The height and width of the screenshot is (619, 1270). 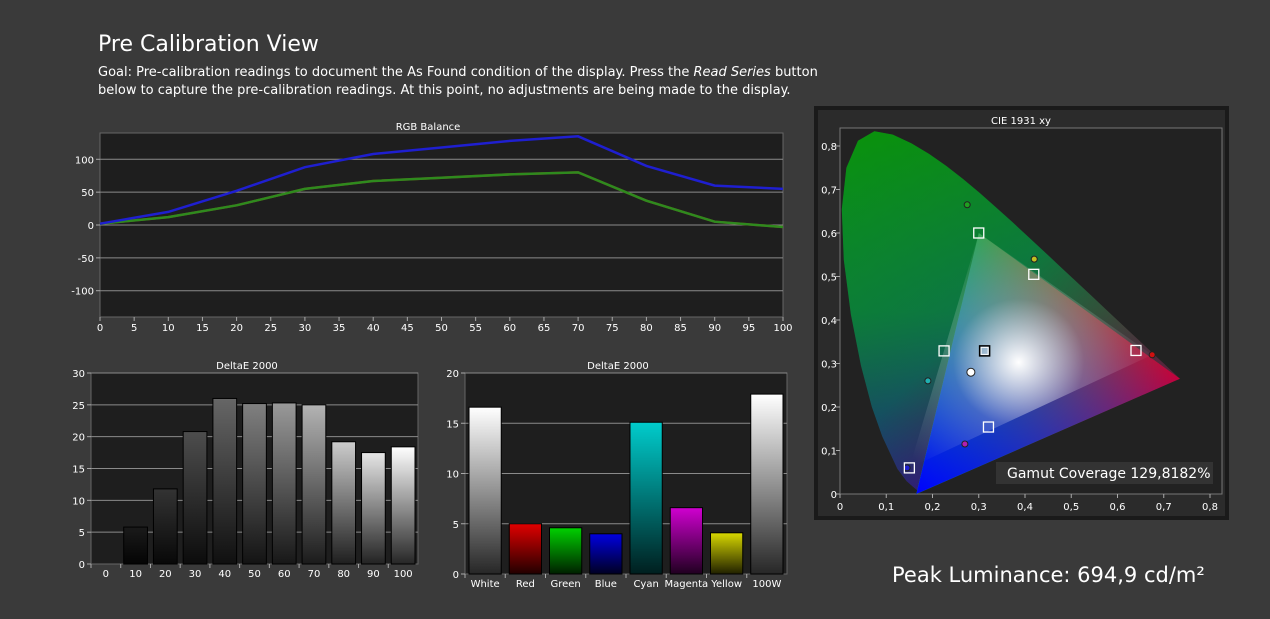 What do you see at coordinates (732, 72) in the screenshot?
I see `goal-text-read-series: Read Series` at bounding box center [732, 72].